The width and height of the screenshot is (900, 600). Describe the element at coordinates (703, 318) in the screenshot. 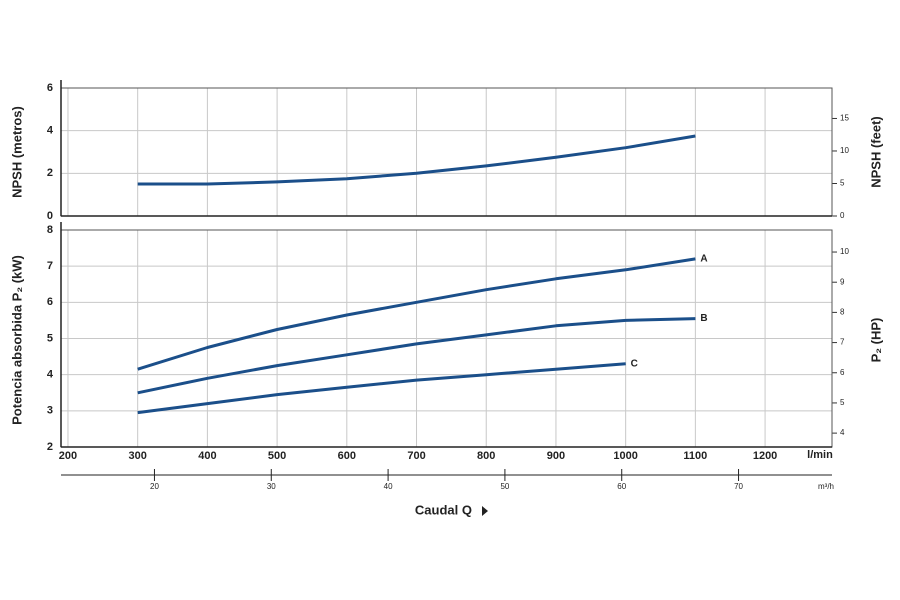

I see `curve-label: B` at that location.